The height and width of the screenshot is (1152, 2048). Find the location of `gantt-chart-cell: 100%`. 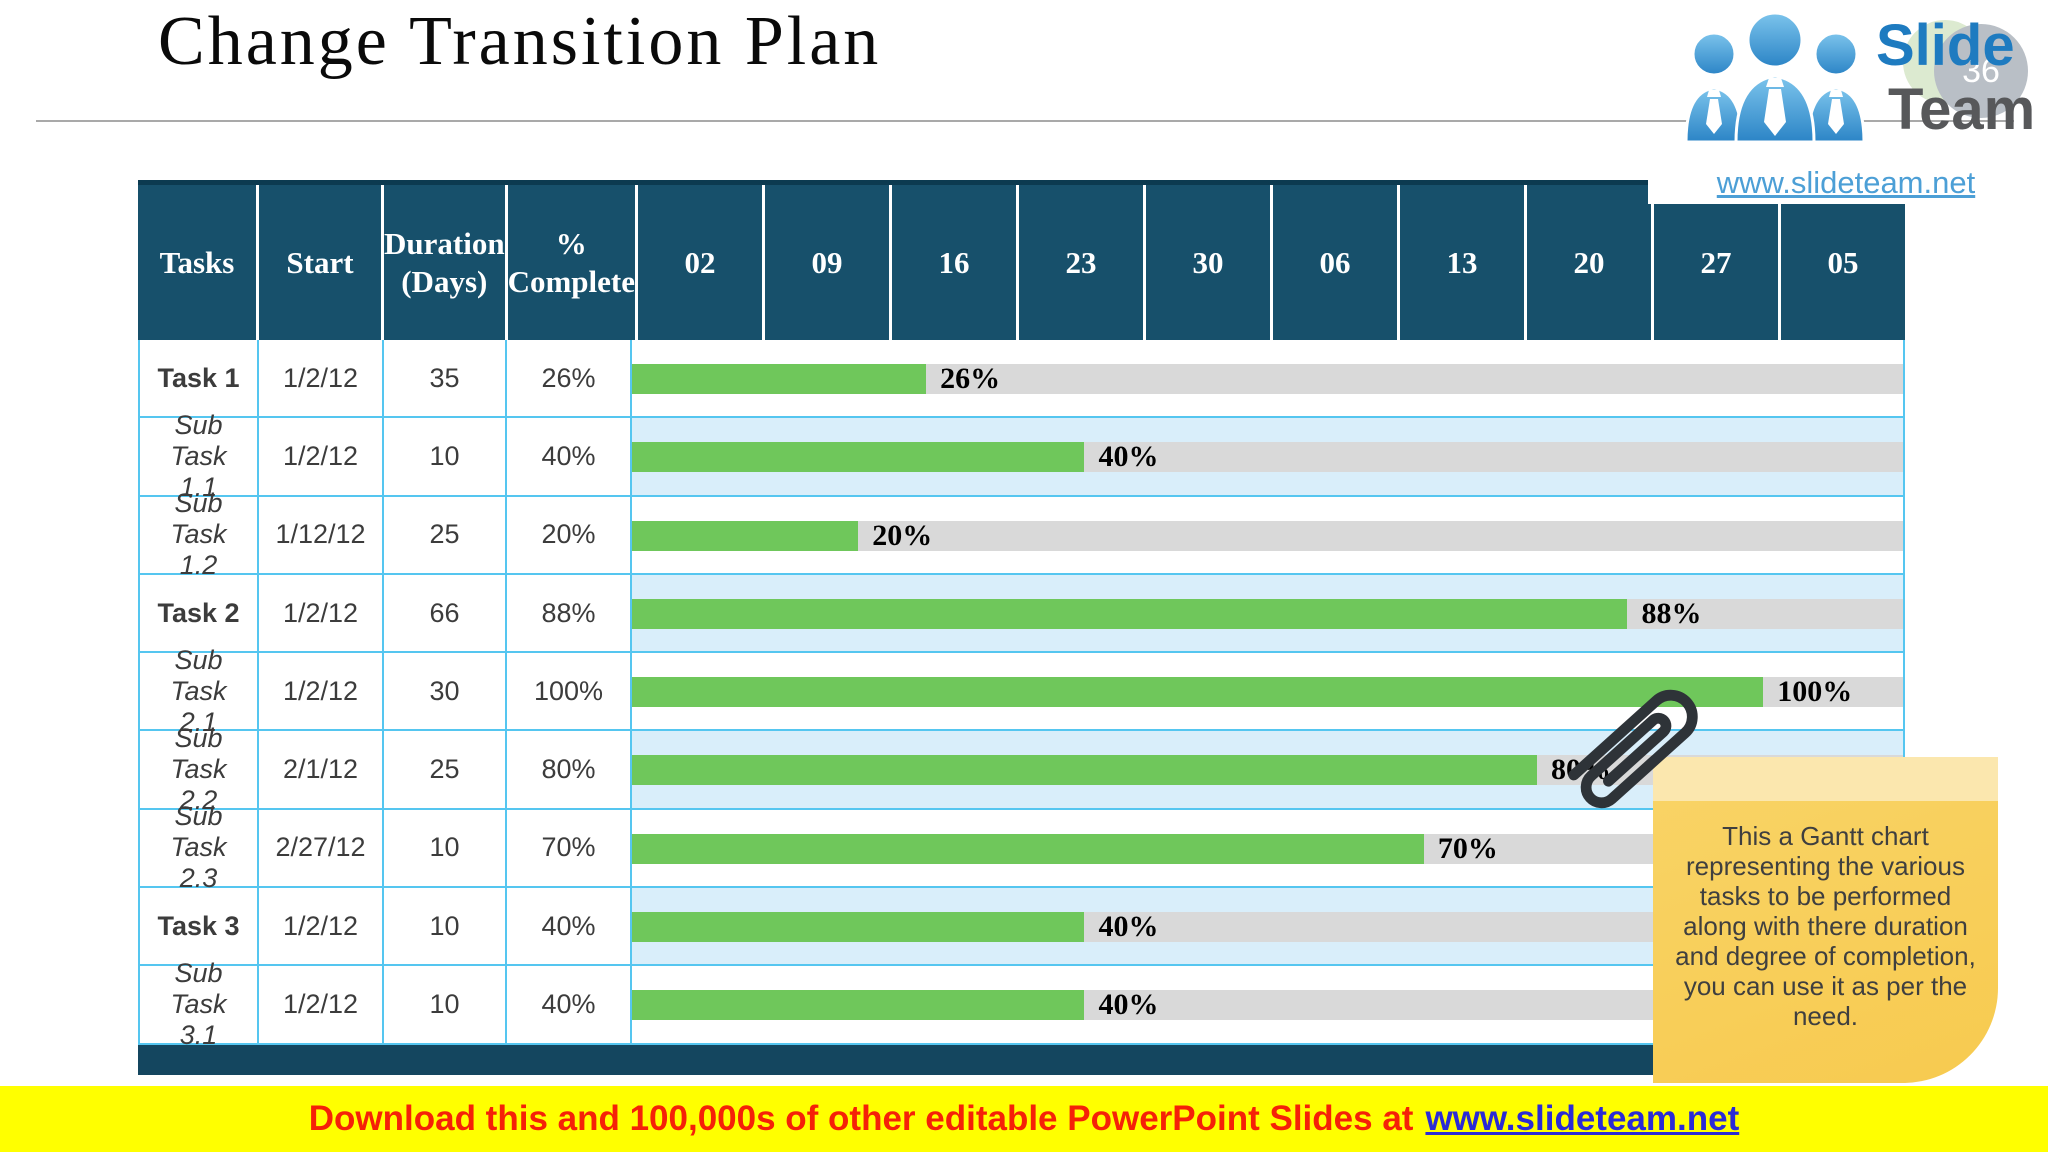

gantt-chart-cell: 100% is located at coordinates (1267, 691).